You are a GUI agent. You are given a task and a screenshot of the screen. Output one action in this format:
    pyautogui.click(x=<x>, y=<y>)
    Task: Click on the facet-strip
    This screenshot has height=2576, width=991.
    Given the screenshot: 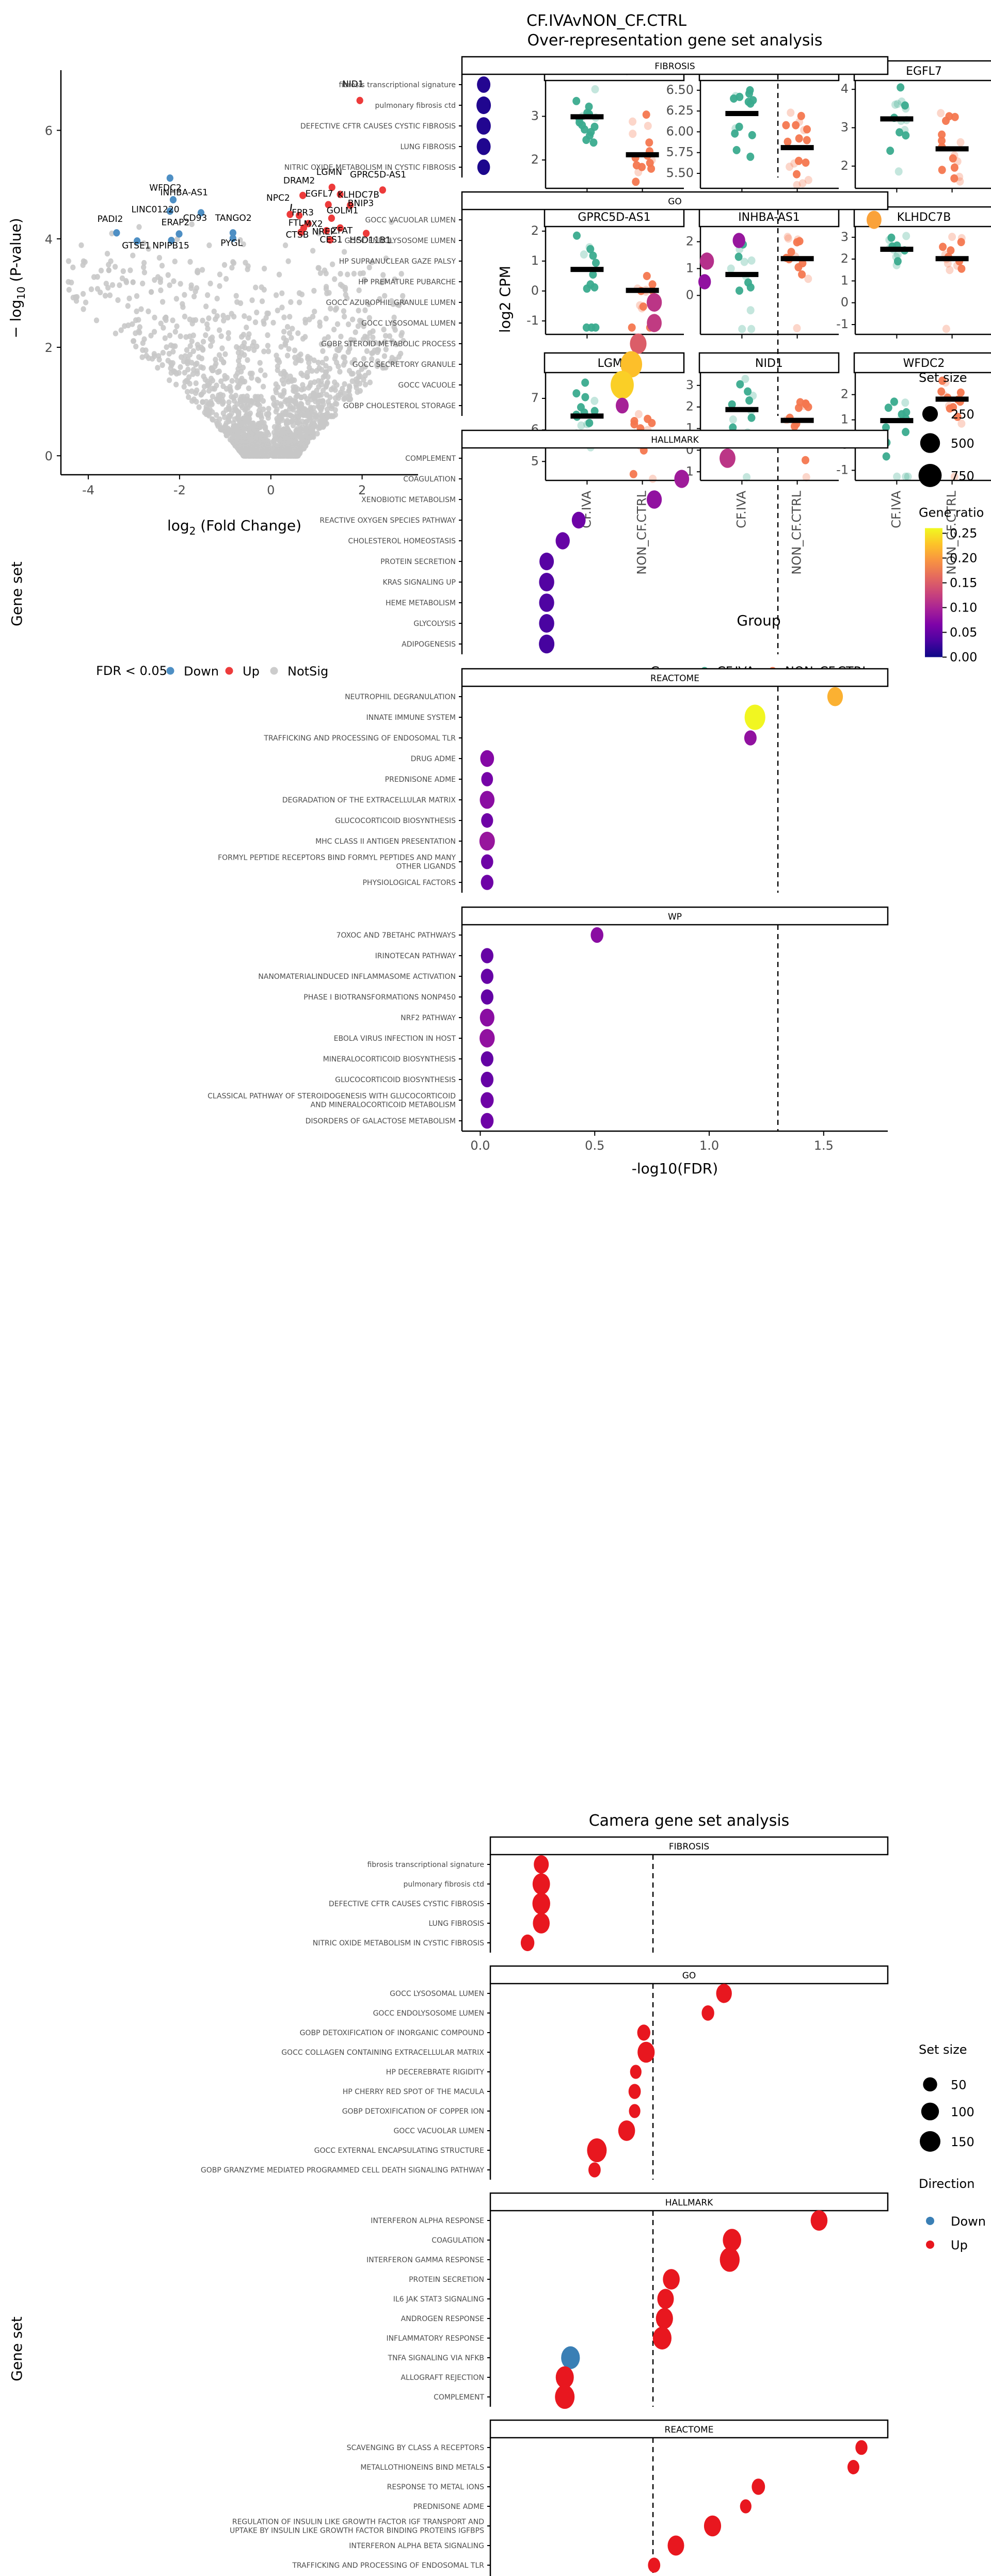 What is the action you would take?
    pyautogui.click(x=675, y=439)
    